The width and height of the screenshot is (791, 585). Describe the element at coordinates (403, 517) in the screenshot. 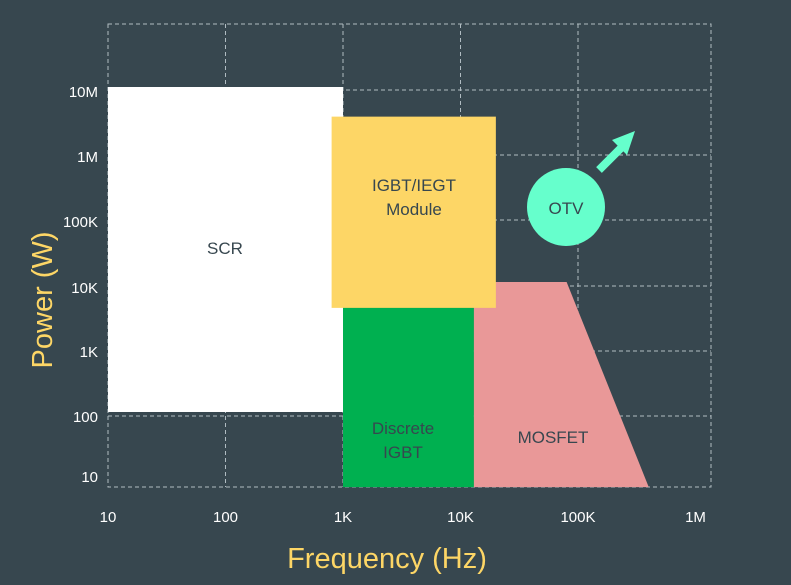

I see `x-tick-labels: 10 100 1K 10K 100K 1M` at that location.